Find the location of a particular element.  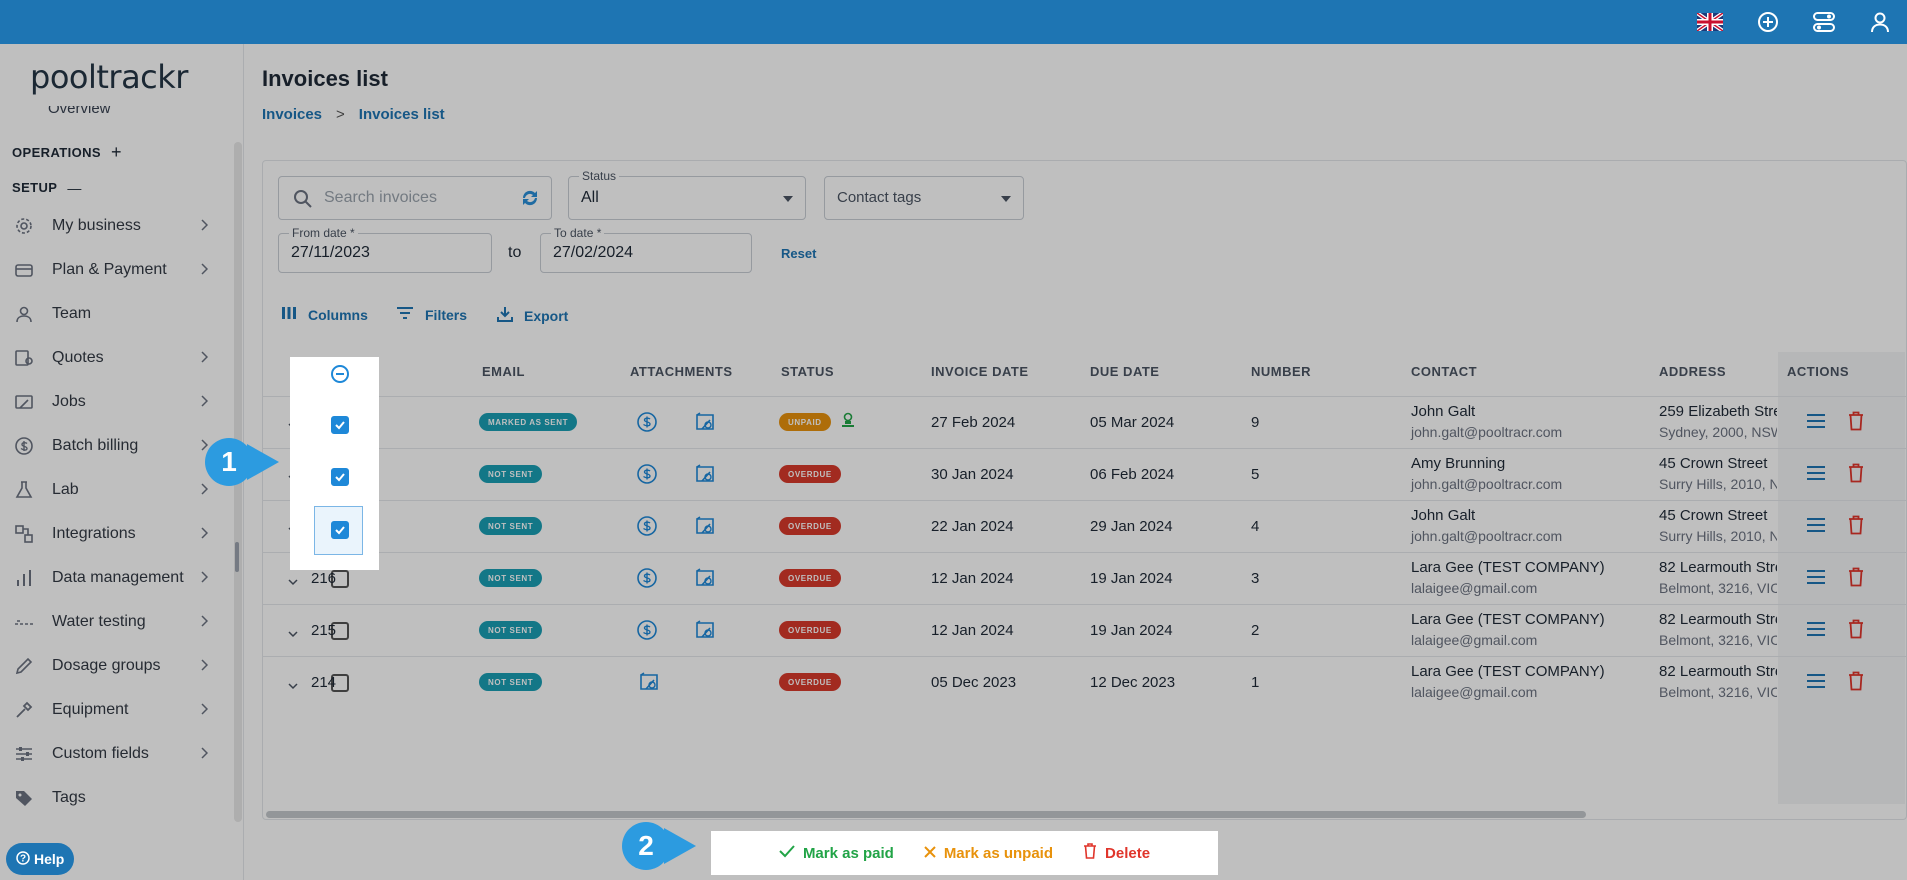

mark-as-unpaid-button: Mark as unpaid is located at coordinates (988, 853).